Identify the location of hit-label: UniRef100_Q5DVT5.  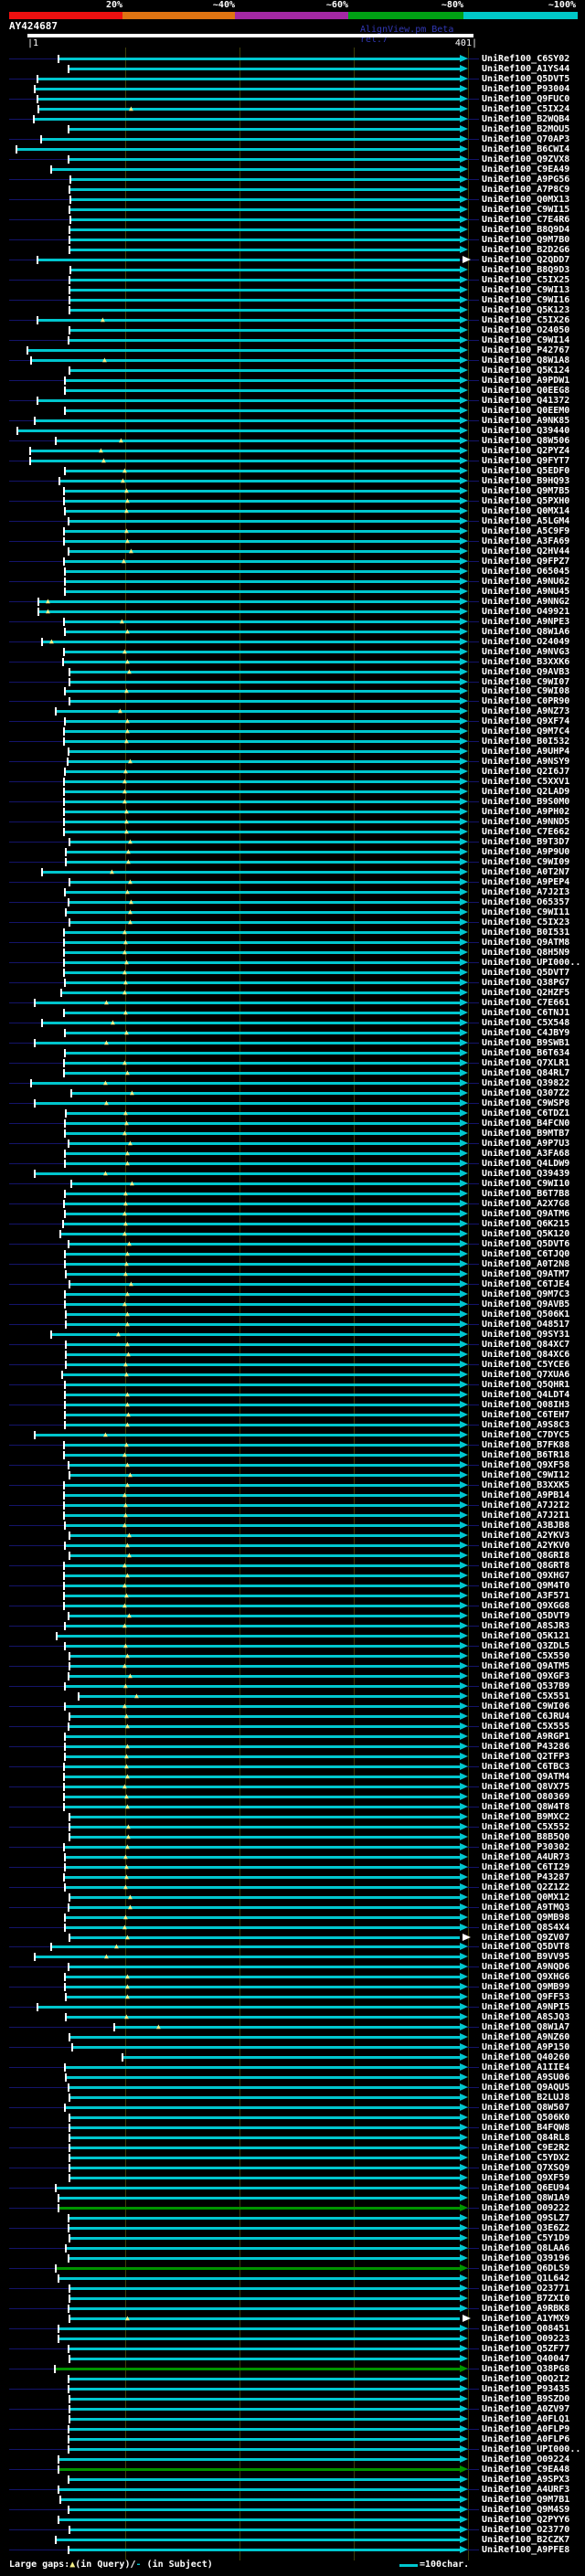
(526, 79).